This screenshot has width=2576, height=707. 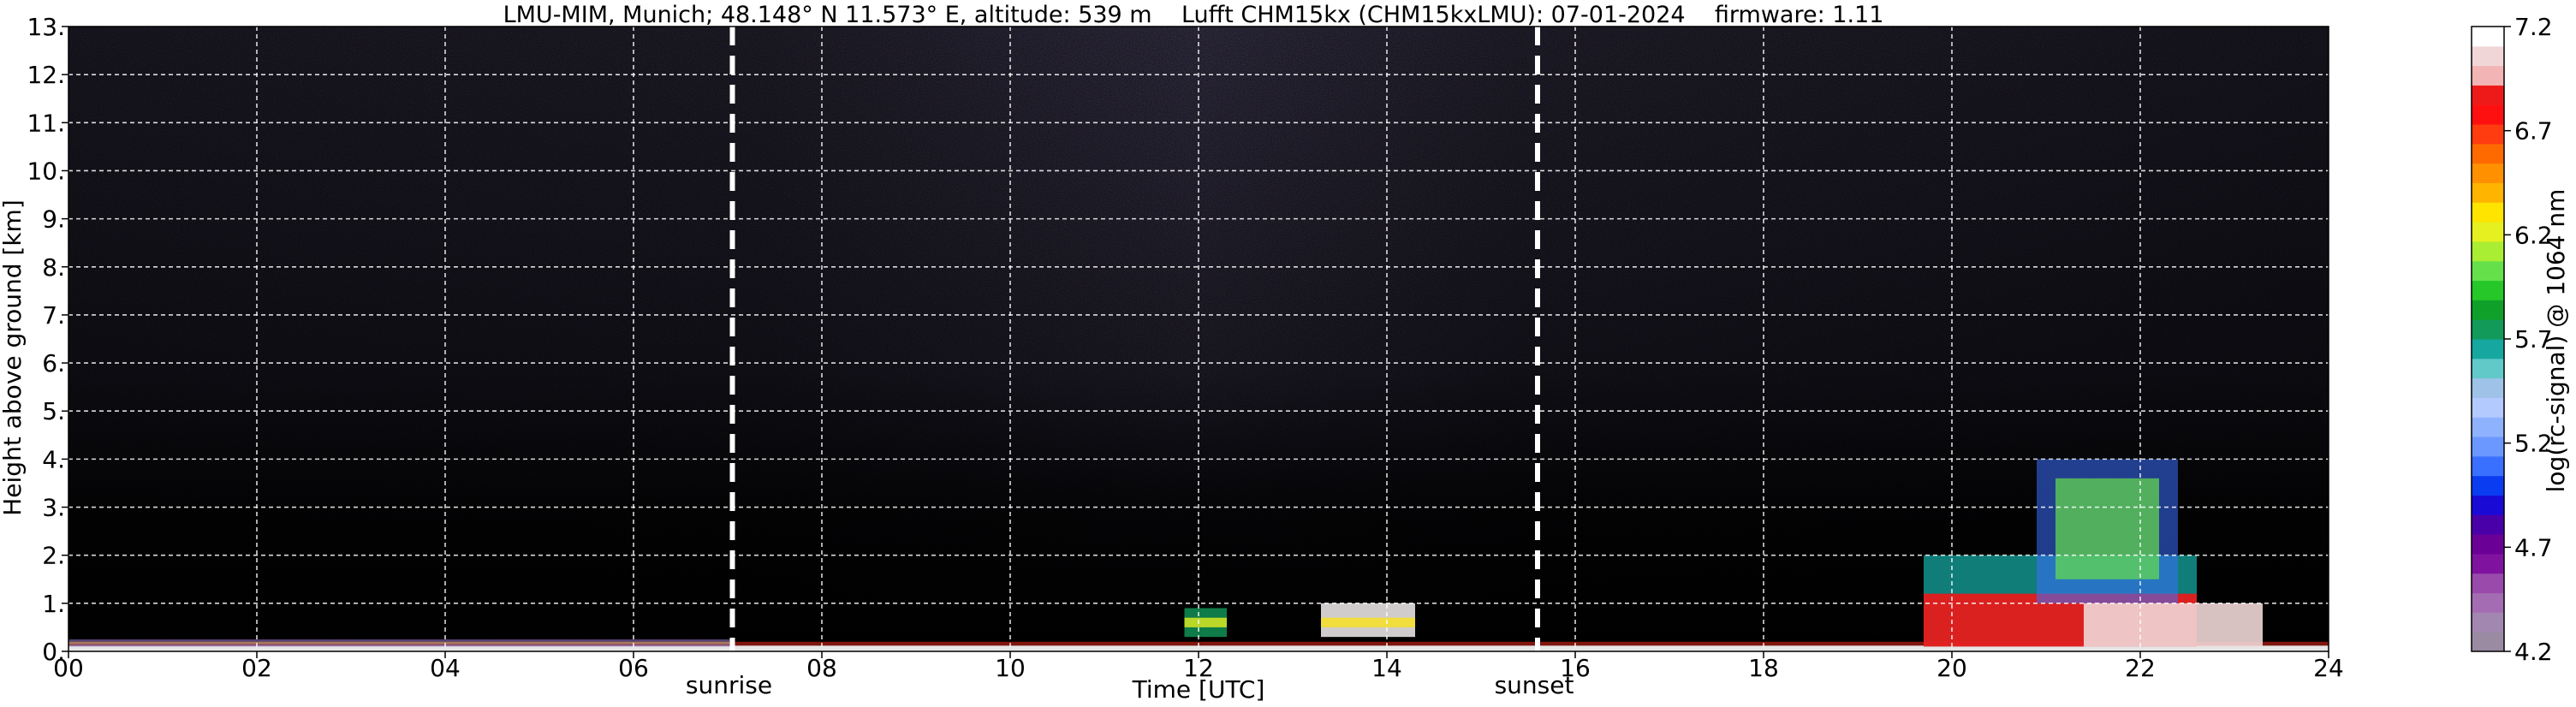 What do you see at coordinates (54, 604) in the screenshot?
I see `y-tick-label: 1.` at bounding box center [54, 604].